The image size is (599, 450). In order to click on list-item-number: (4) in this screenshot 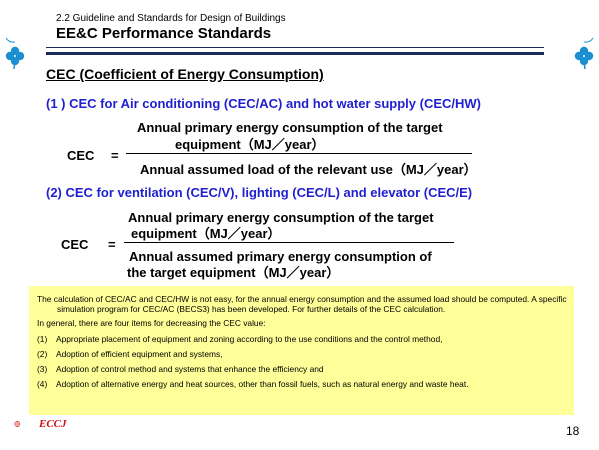, I will do `click(42, 384)`.